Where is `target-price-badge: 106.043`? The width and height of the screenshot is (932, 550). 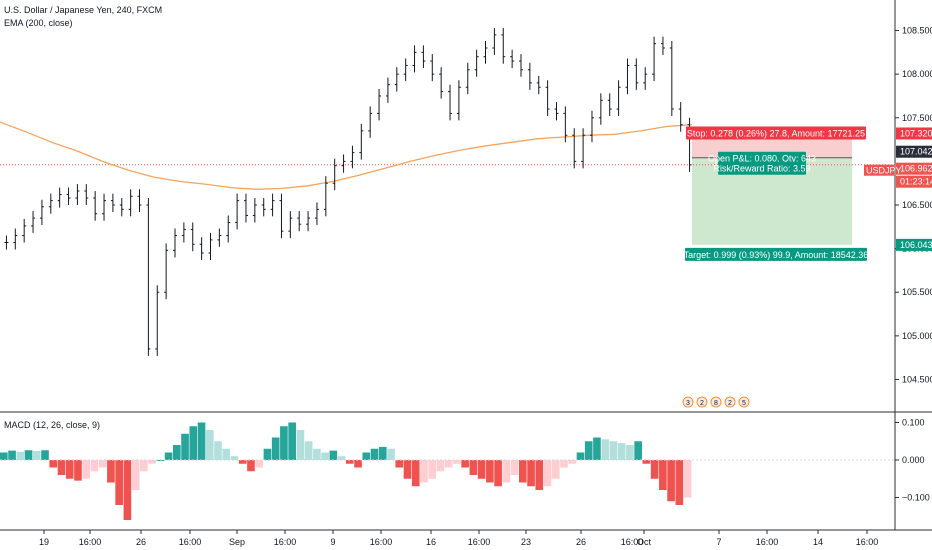
target-price-badge: 106.043 is located at coordinates (916, 245).